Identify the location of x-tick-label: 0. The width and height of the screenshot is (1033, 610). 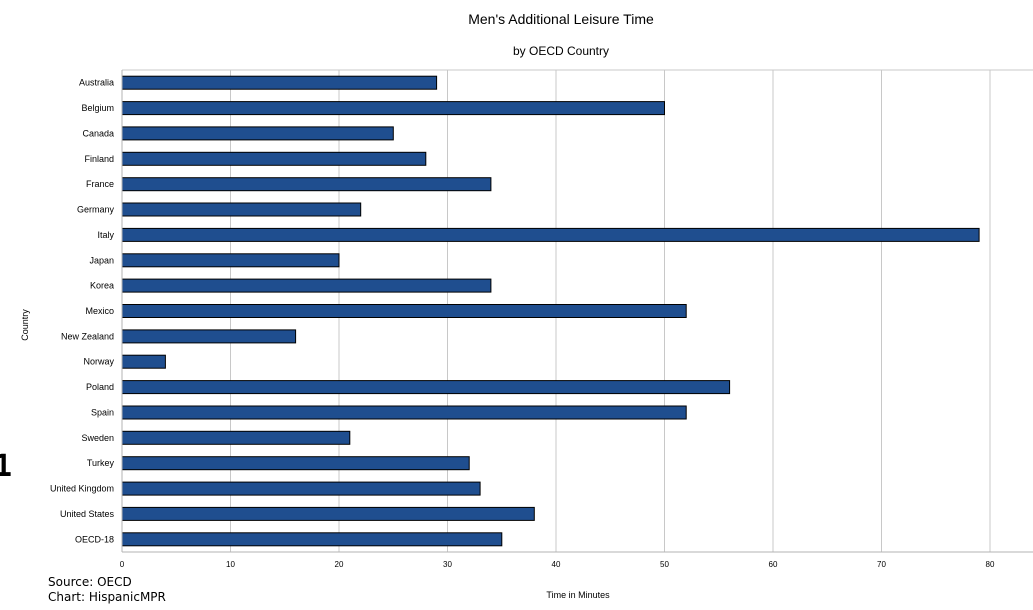
(122, 564).